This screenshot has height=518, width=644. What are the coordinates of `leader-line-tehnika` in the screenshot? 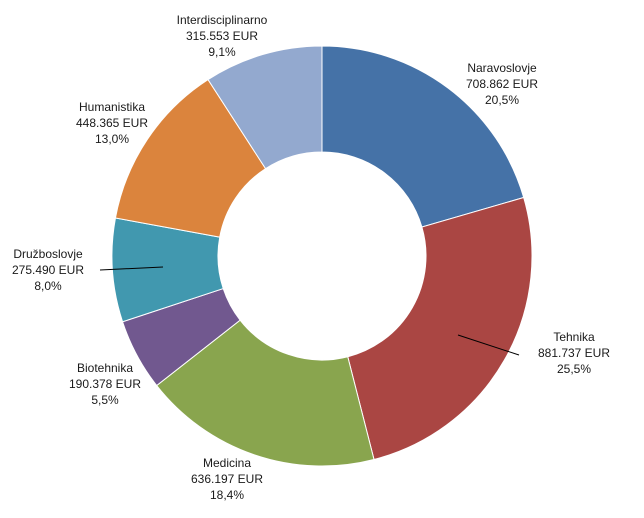 It's located at (488, 345).